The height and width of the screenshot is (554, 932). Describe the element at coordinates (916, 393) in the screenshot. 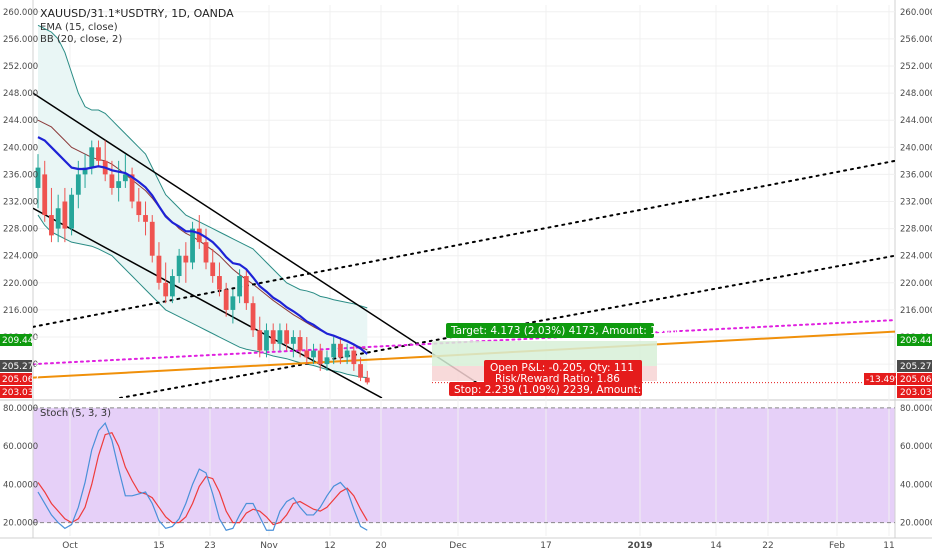

I see `right-tag-red2: 203.033` at that location.